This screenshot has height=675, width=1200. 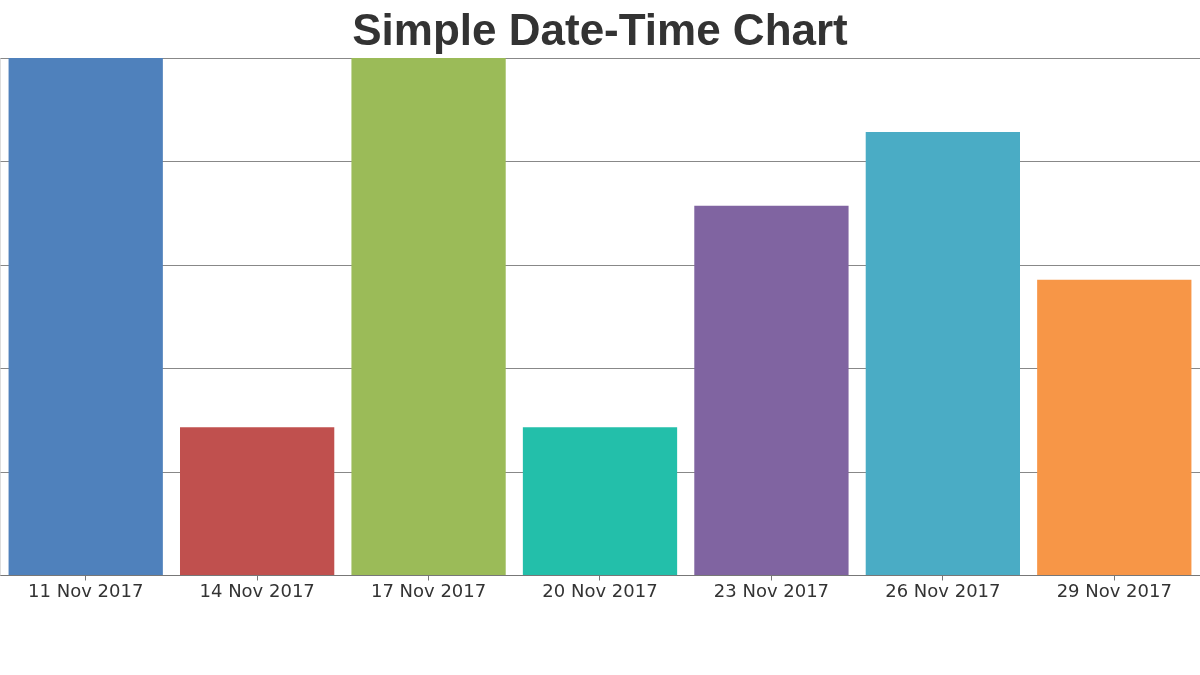 What do you see at coordinates (1114, 590) in the screenshot?
I see `x-tick-label: 29 Nov 2017` at bounding box center [1114, 590].